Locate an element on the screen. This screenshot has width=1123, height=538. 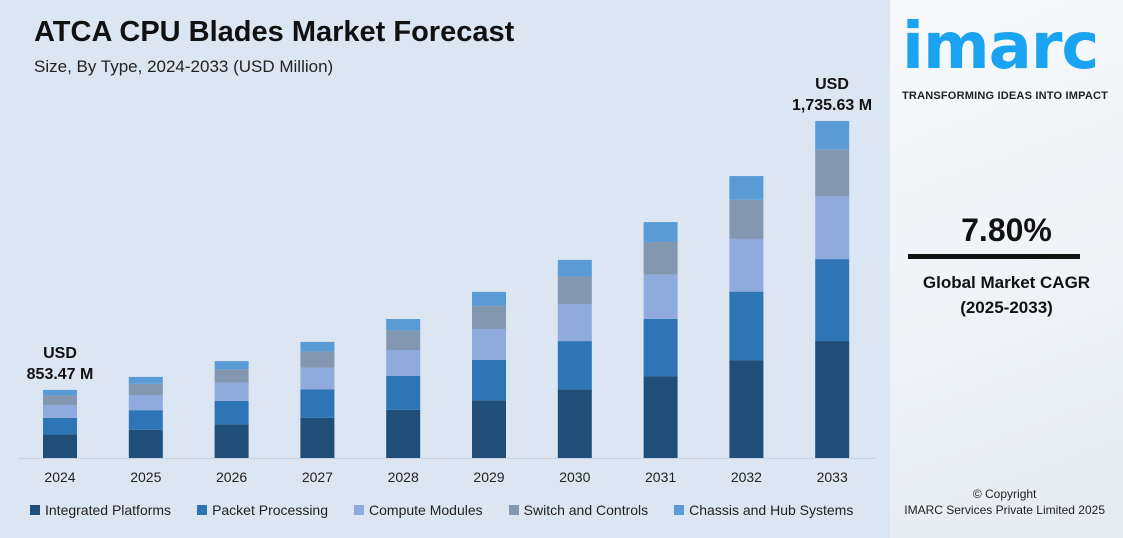
x-tick-label: 2025 is located at coordinates (145, 477).